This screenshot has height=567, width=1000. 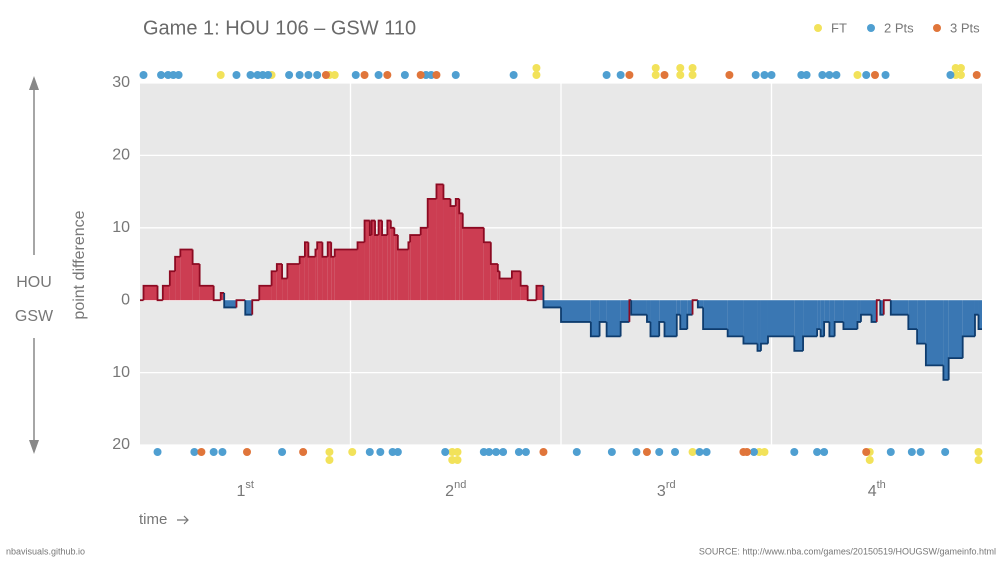 I want to click on y-tick-label: 20, so click(x=121, y=155).